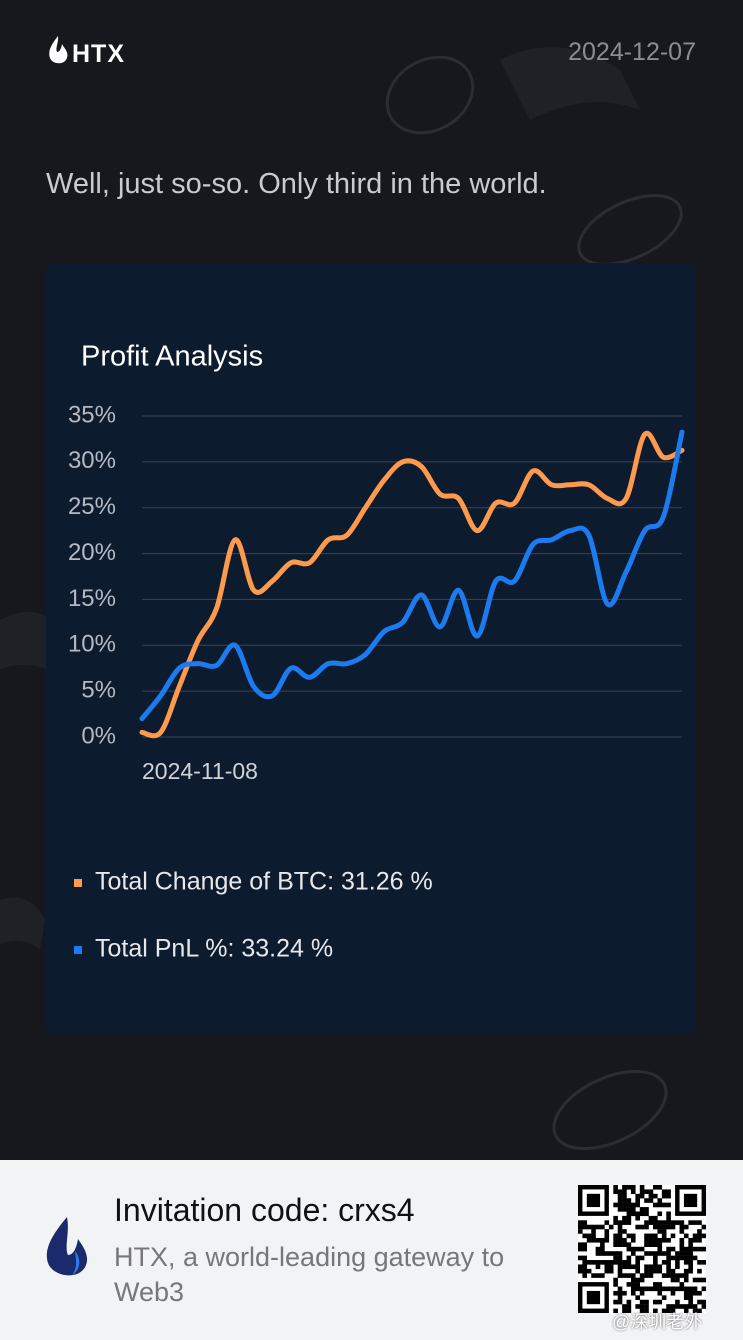  Describe the element at coordinates (657, 1322) in the screenshot. I see `watermark: @深圳老外` at that location.